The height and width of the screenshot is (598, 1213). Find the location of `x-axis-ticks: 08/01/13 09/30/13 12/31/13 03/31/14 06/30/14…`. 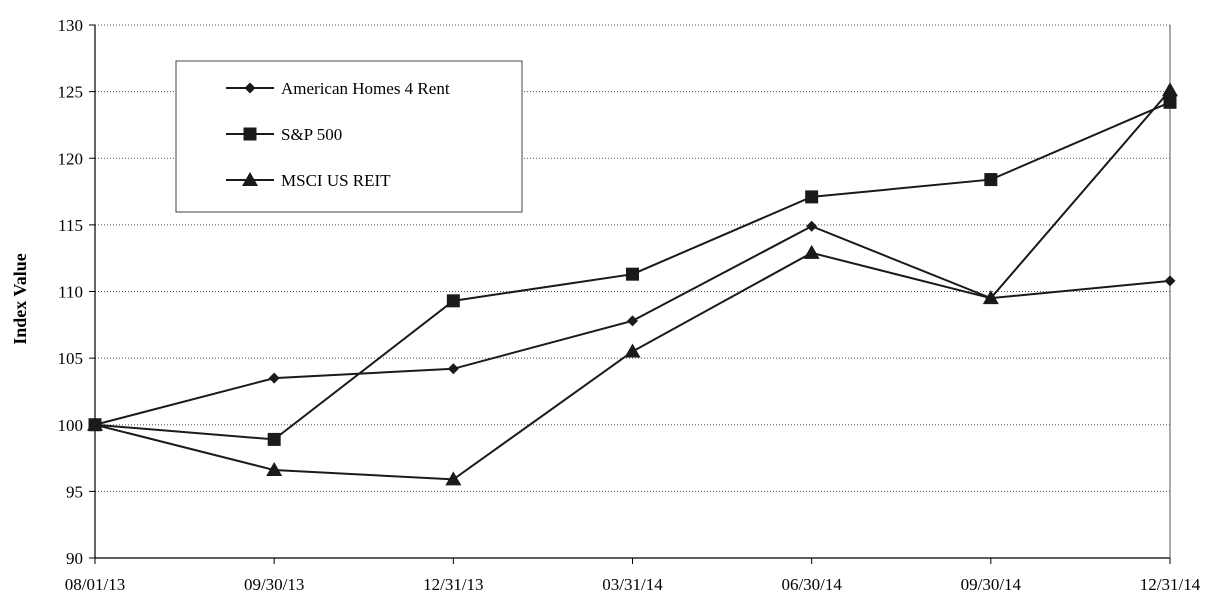

x-axis-ticks: 08/01/13 09/30/13 12/31/13 03/31/14 06/30/14… is located at coordinates (633, 576).